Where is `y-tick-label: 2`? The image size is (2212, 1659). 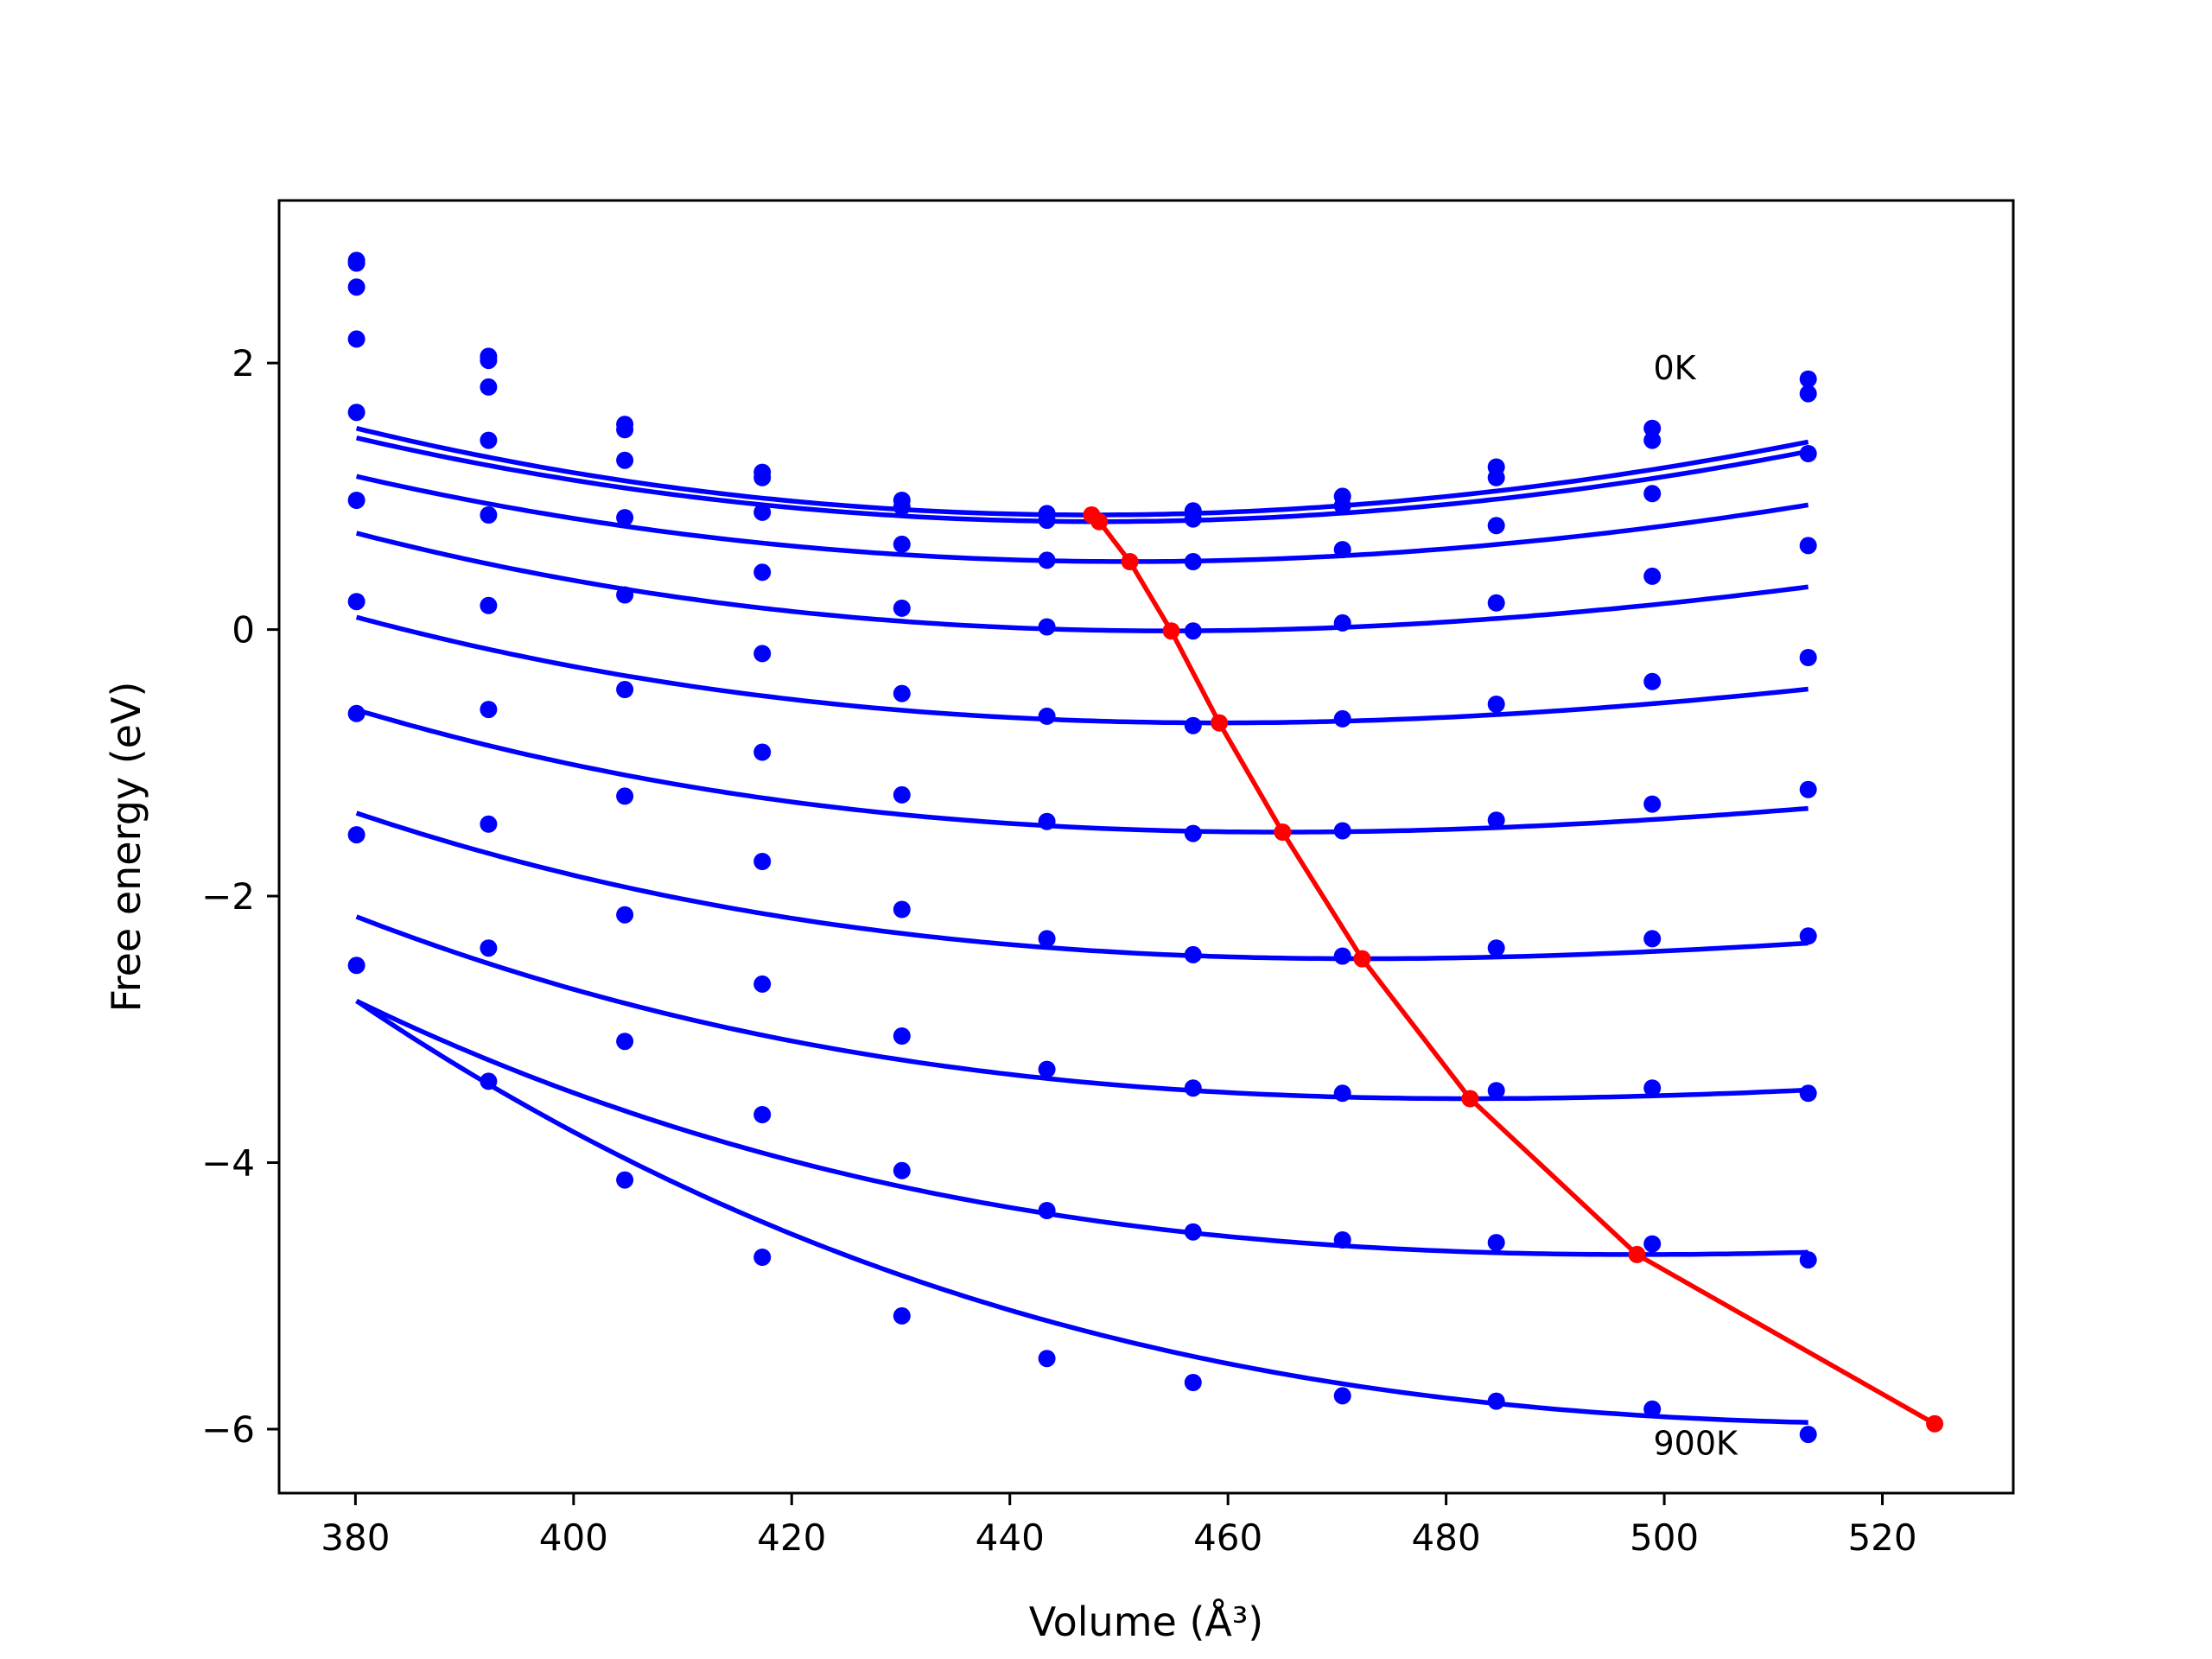
y-tick-label: 2 is located at coordinates (243, 363).